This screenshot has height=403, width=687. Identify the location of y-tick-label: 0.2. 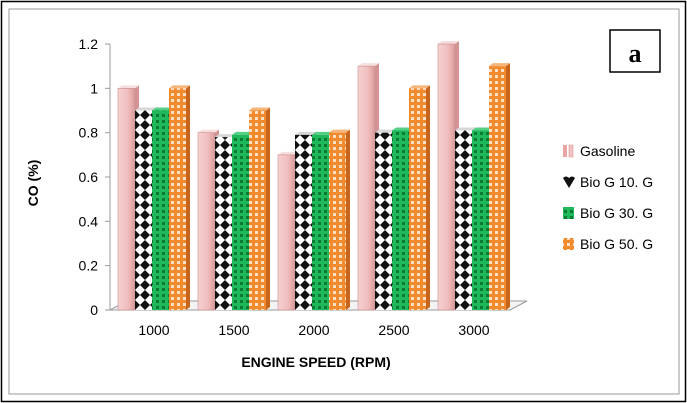
(89, 266).